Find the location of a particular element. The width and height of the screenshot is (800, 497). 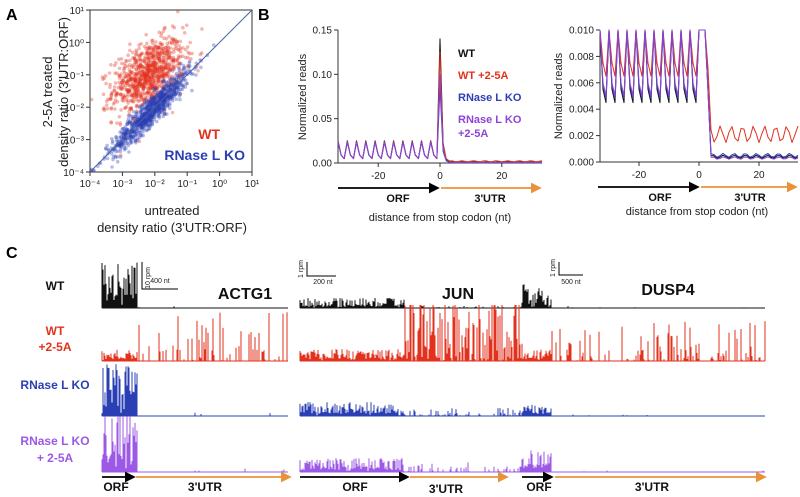

bl-xlabel: distance from stop codon (nt) is located at coordinates (440, 218).